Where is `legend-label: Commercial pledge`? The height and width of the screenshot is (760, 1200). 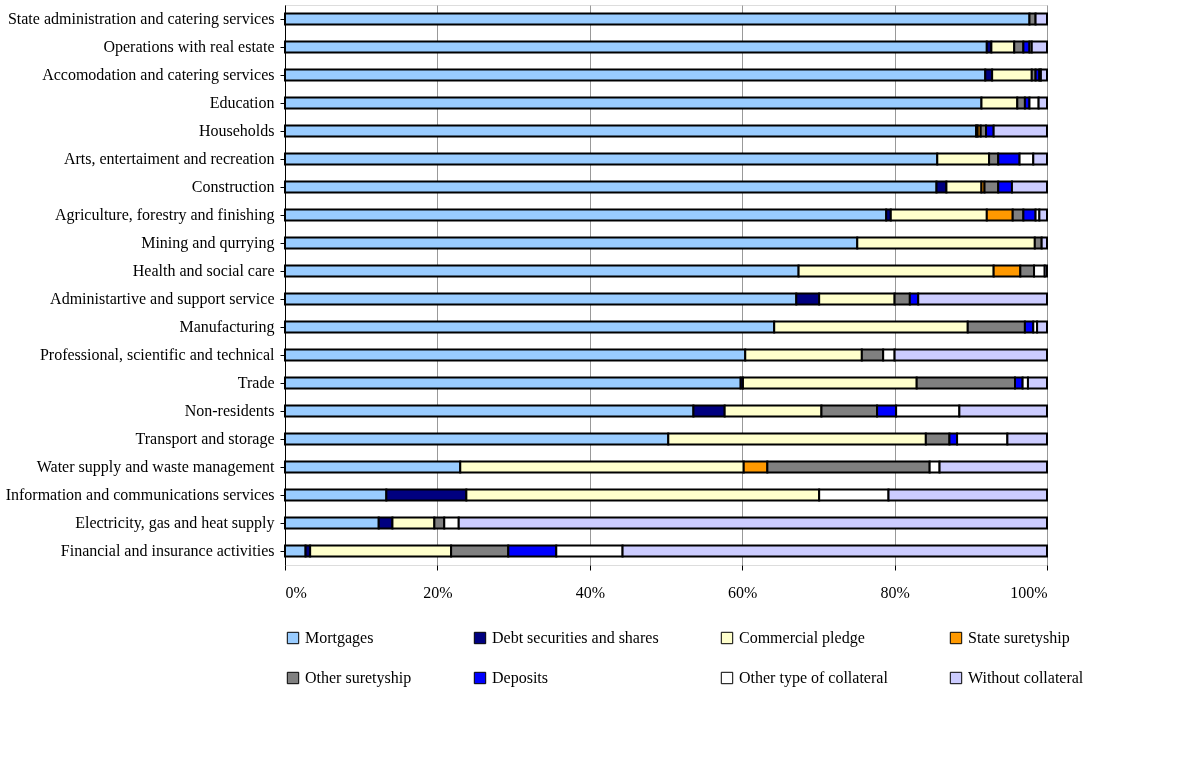 legend-label: Commercial pledge is located at coordinates (802, 638).